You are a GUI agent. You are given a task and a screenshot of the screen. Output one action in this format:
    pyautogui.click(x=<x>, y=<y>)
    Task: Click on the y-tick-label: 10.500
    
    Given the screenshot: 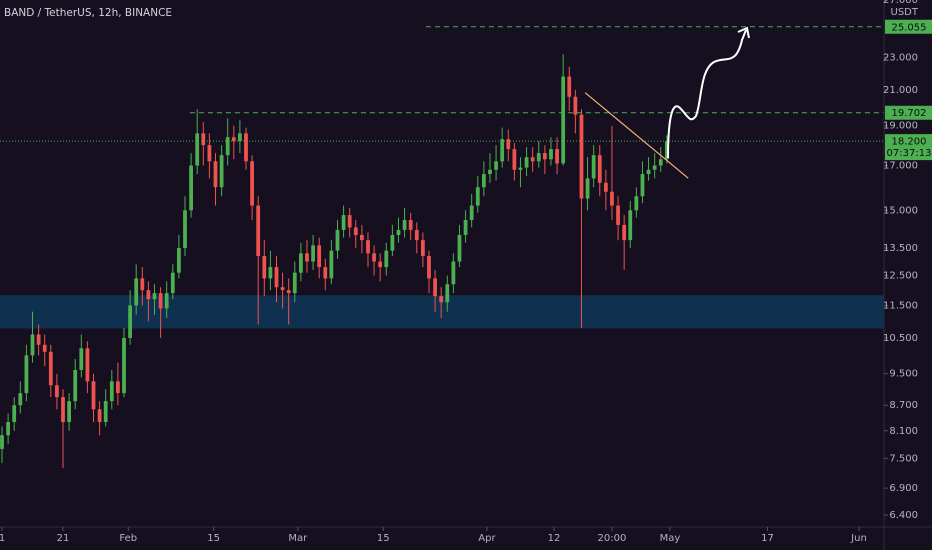 What is the action you would take?
    pyautogui.click(x=900, y=338)
    